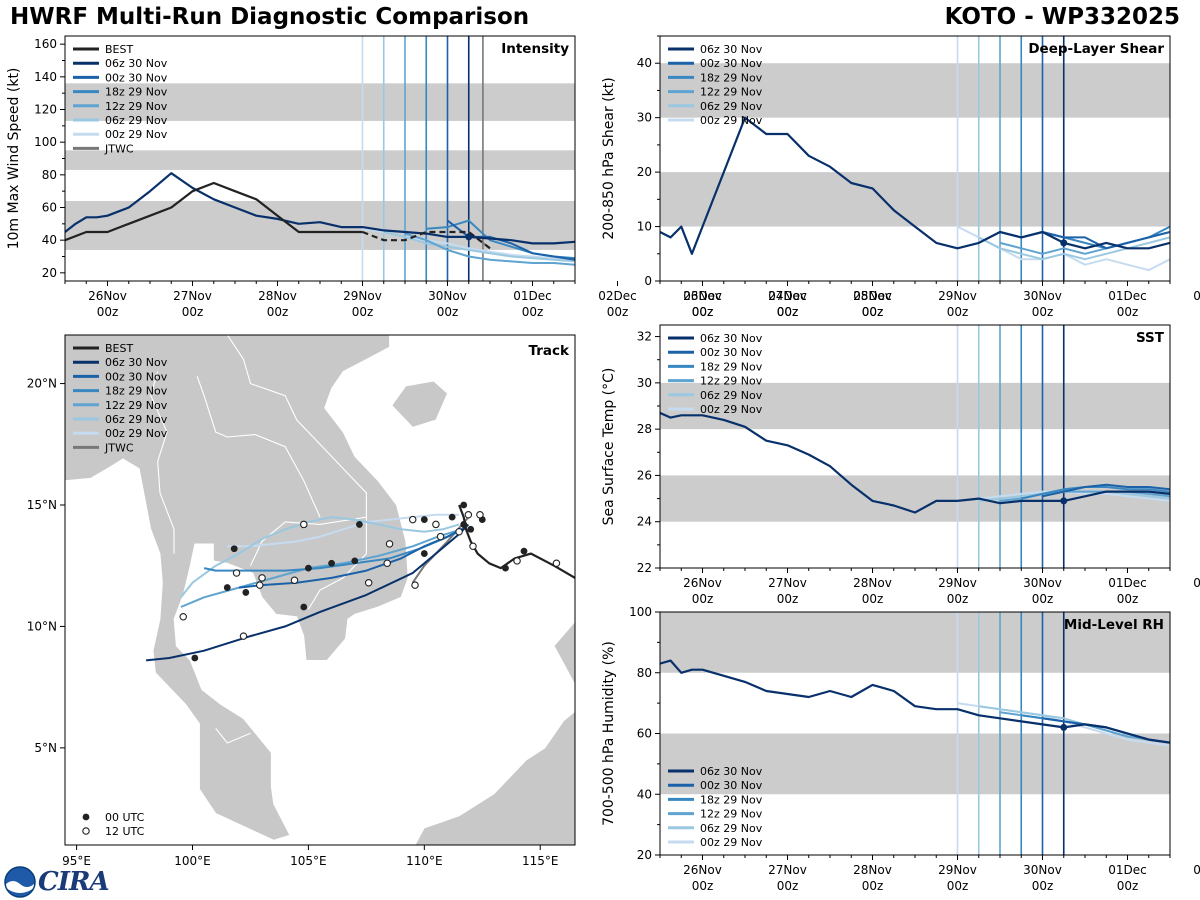 This screenshot has width=1200, height=900. I want to click on x-tick-label: 04Dec, so click(787, 296).